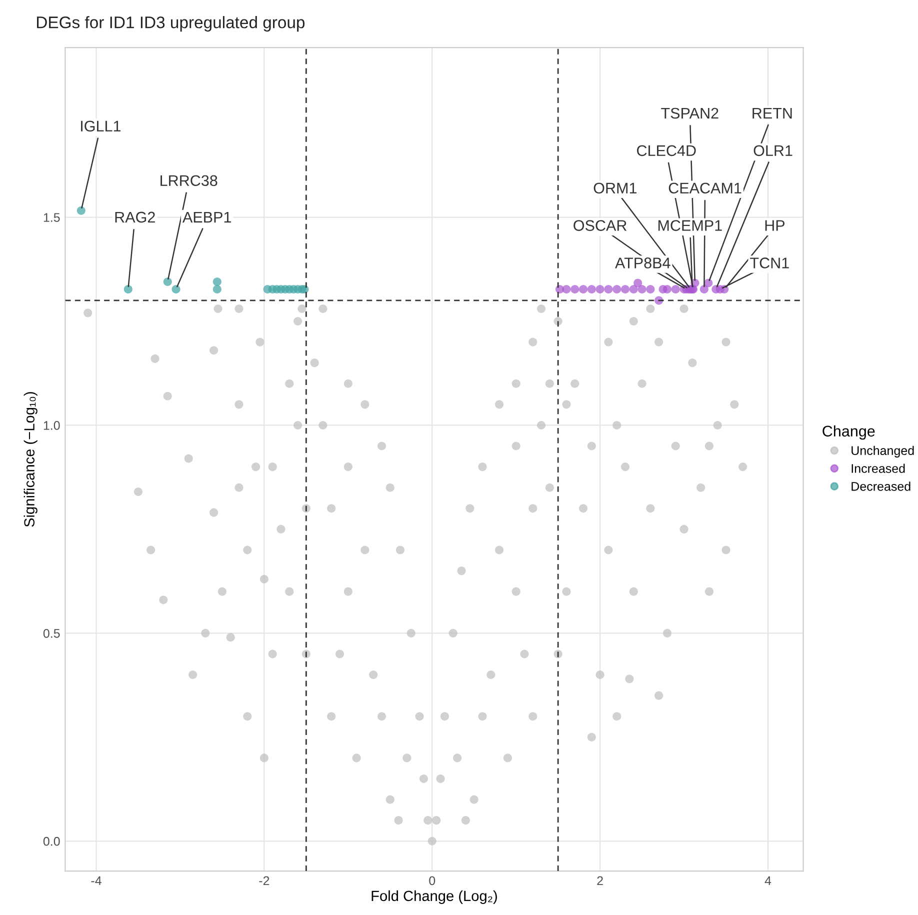 The image size is (918, 915). Describe the element at coordinates (600, 225) in the screenshot. I see `annotation: OSCAR` at that location.